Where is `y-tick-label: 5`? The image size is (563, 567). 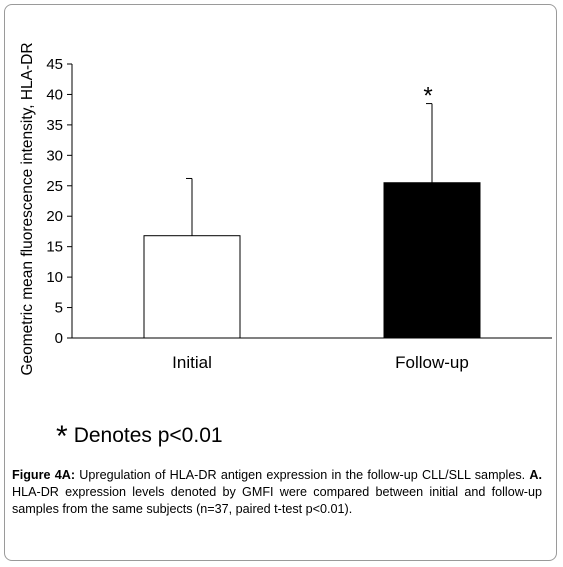
y-tick-label: 5 is located at coordinates (59, 308).